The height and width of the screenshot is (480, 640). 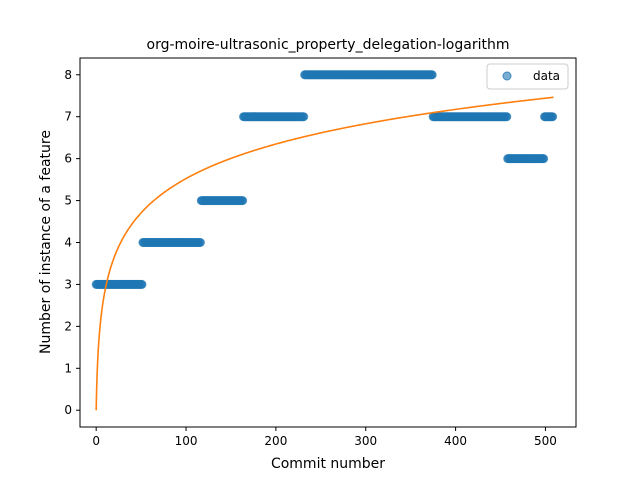 What do you see at coordinates (68, 326) in the screenshot?
I see `y-tick-label-2: 2` at bounding box center [68, 326].